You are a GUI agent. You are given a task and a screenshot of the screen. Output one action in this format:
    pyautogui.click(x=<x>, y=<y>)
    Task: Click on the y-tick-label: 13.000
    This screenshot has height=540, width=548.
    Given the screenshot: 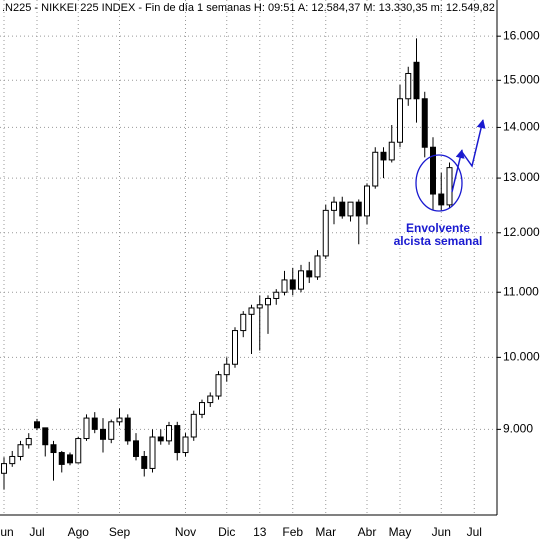 What is the action you would take?
    pyautogui.click(x=521, y=177)
    